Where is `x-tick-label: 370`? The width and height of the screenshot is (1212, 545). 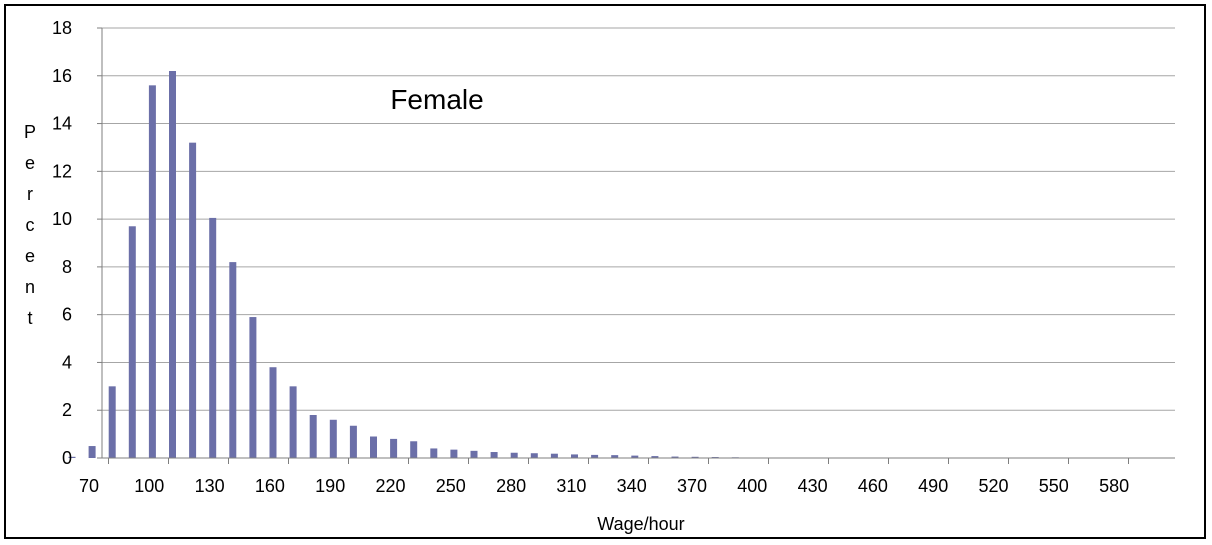
x-tick-label: 370 is located at coordinates (692, 486).